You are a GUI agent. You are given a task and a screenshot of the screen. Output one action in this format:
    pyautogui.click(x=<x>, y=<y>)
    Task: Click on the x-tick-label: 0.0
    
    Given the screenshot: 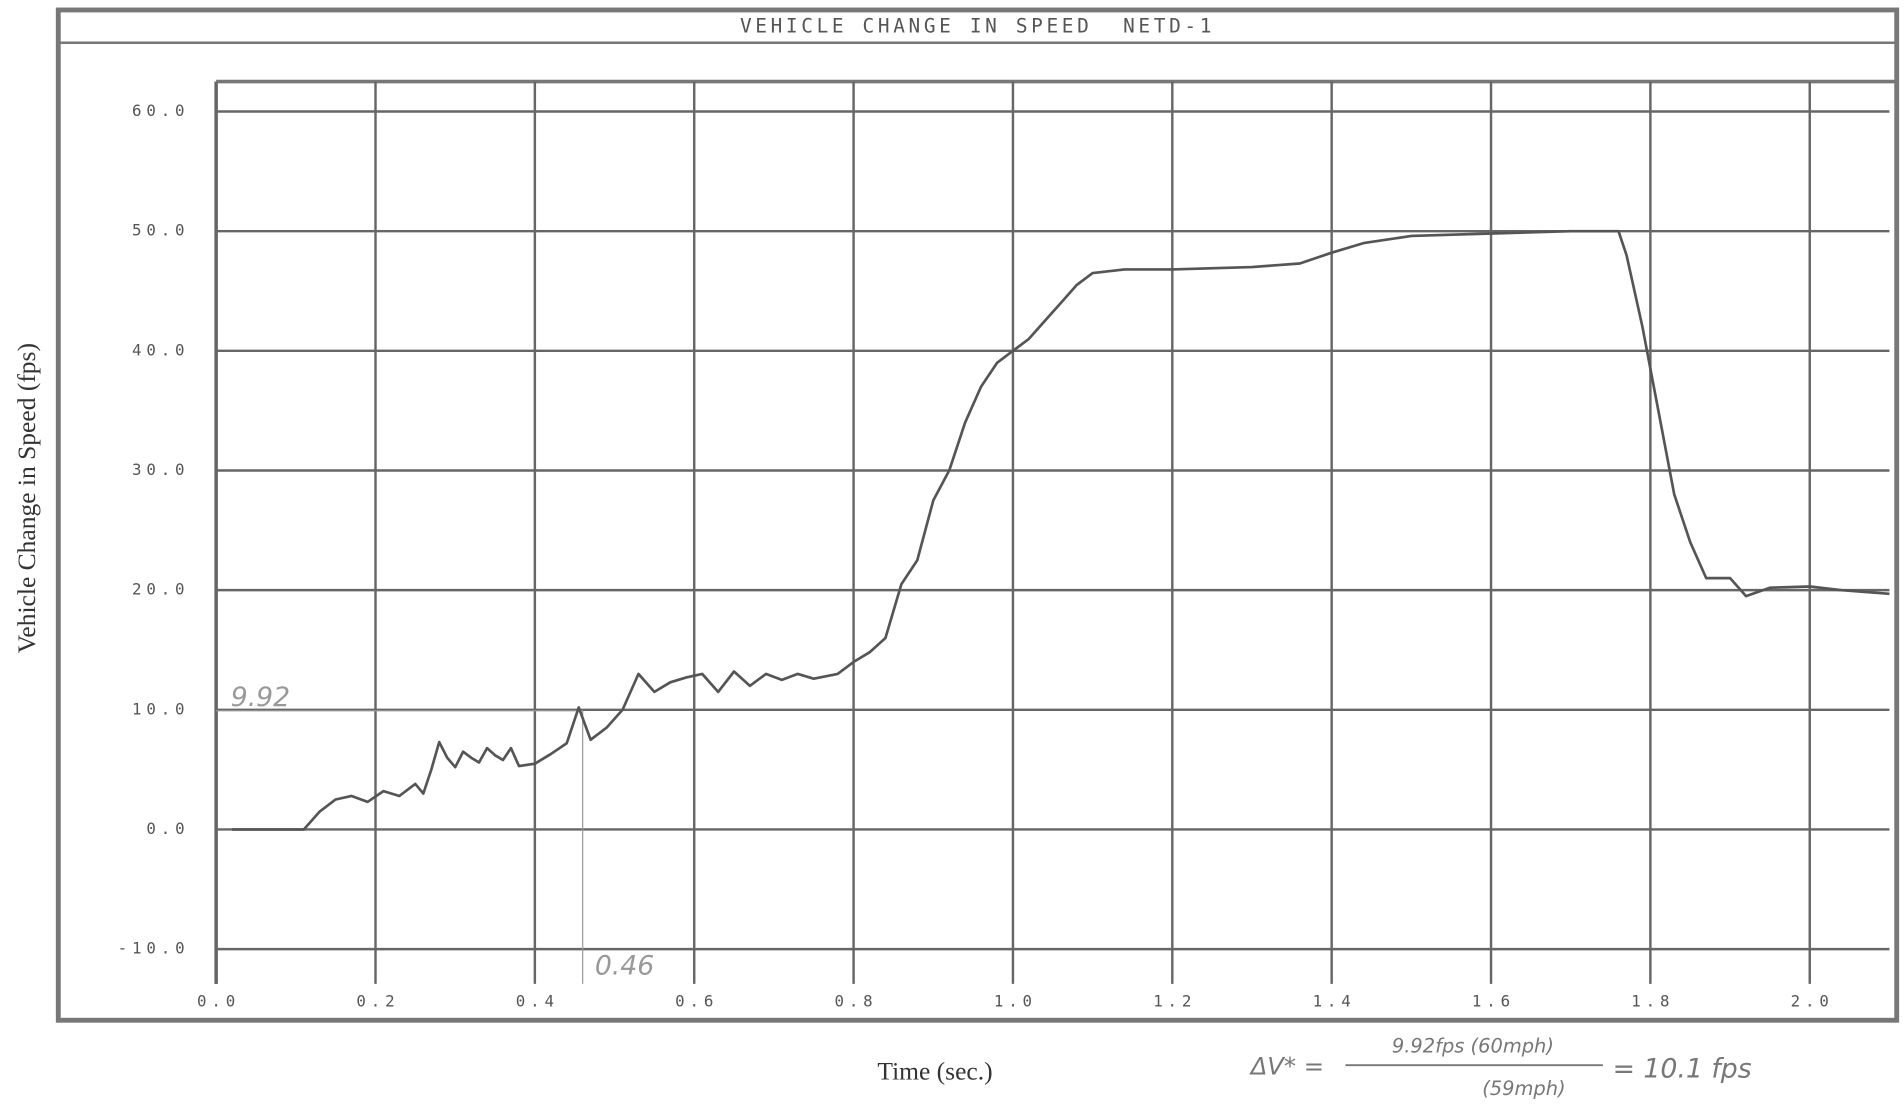 What is the action you would take?
    pyautogui.click(x=218, y=1001)
    